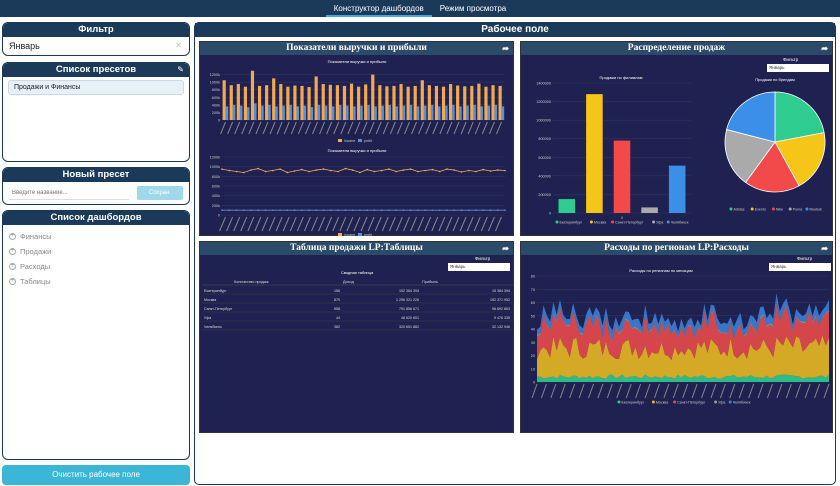 This screenshot has width=840, height=486. I want to click on dashboard-label: Продажи, so click(36, 251).